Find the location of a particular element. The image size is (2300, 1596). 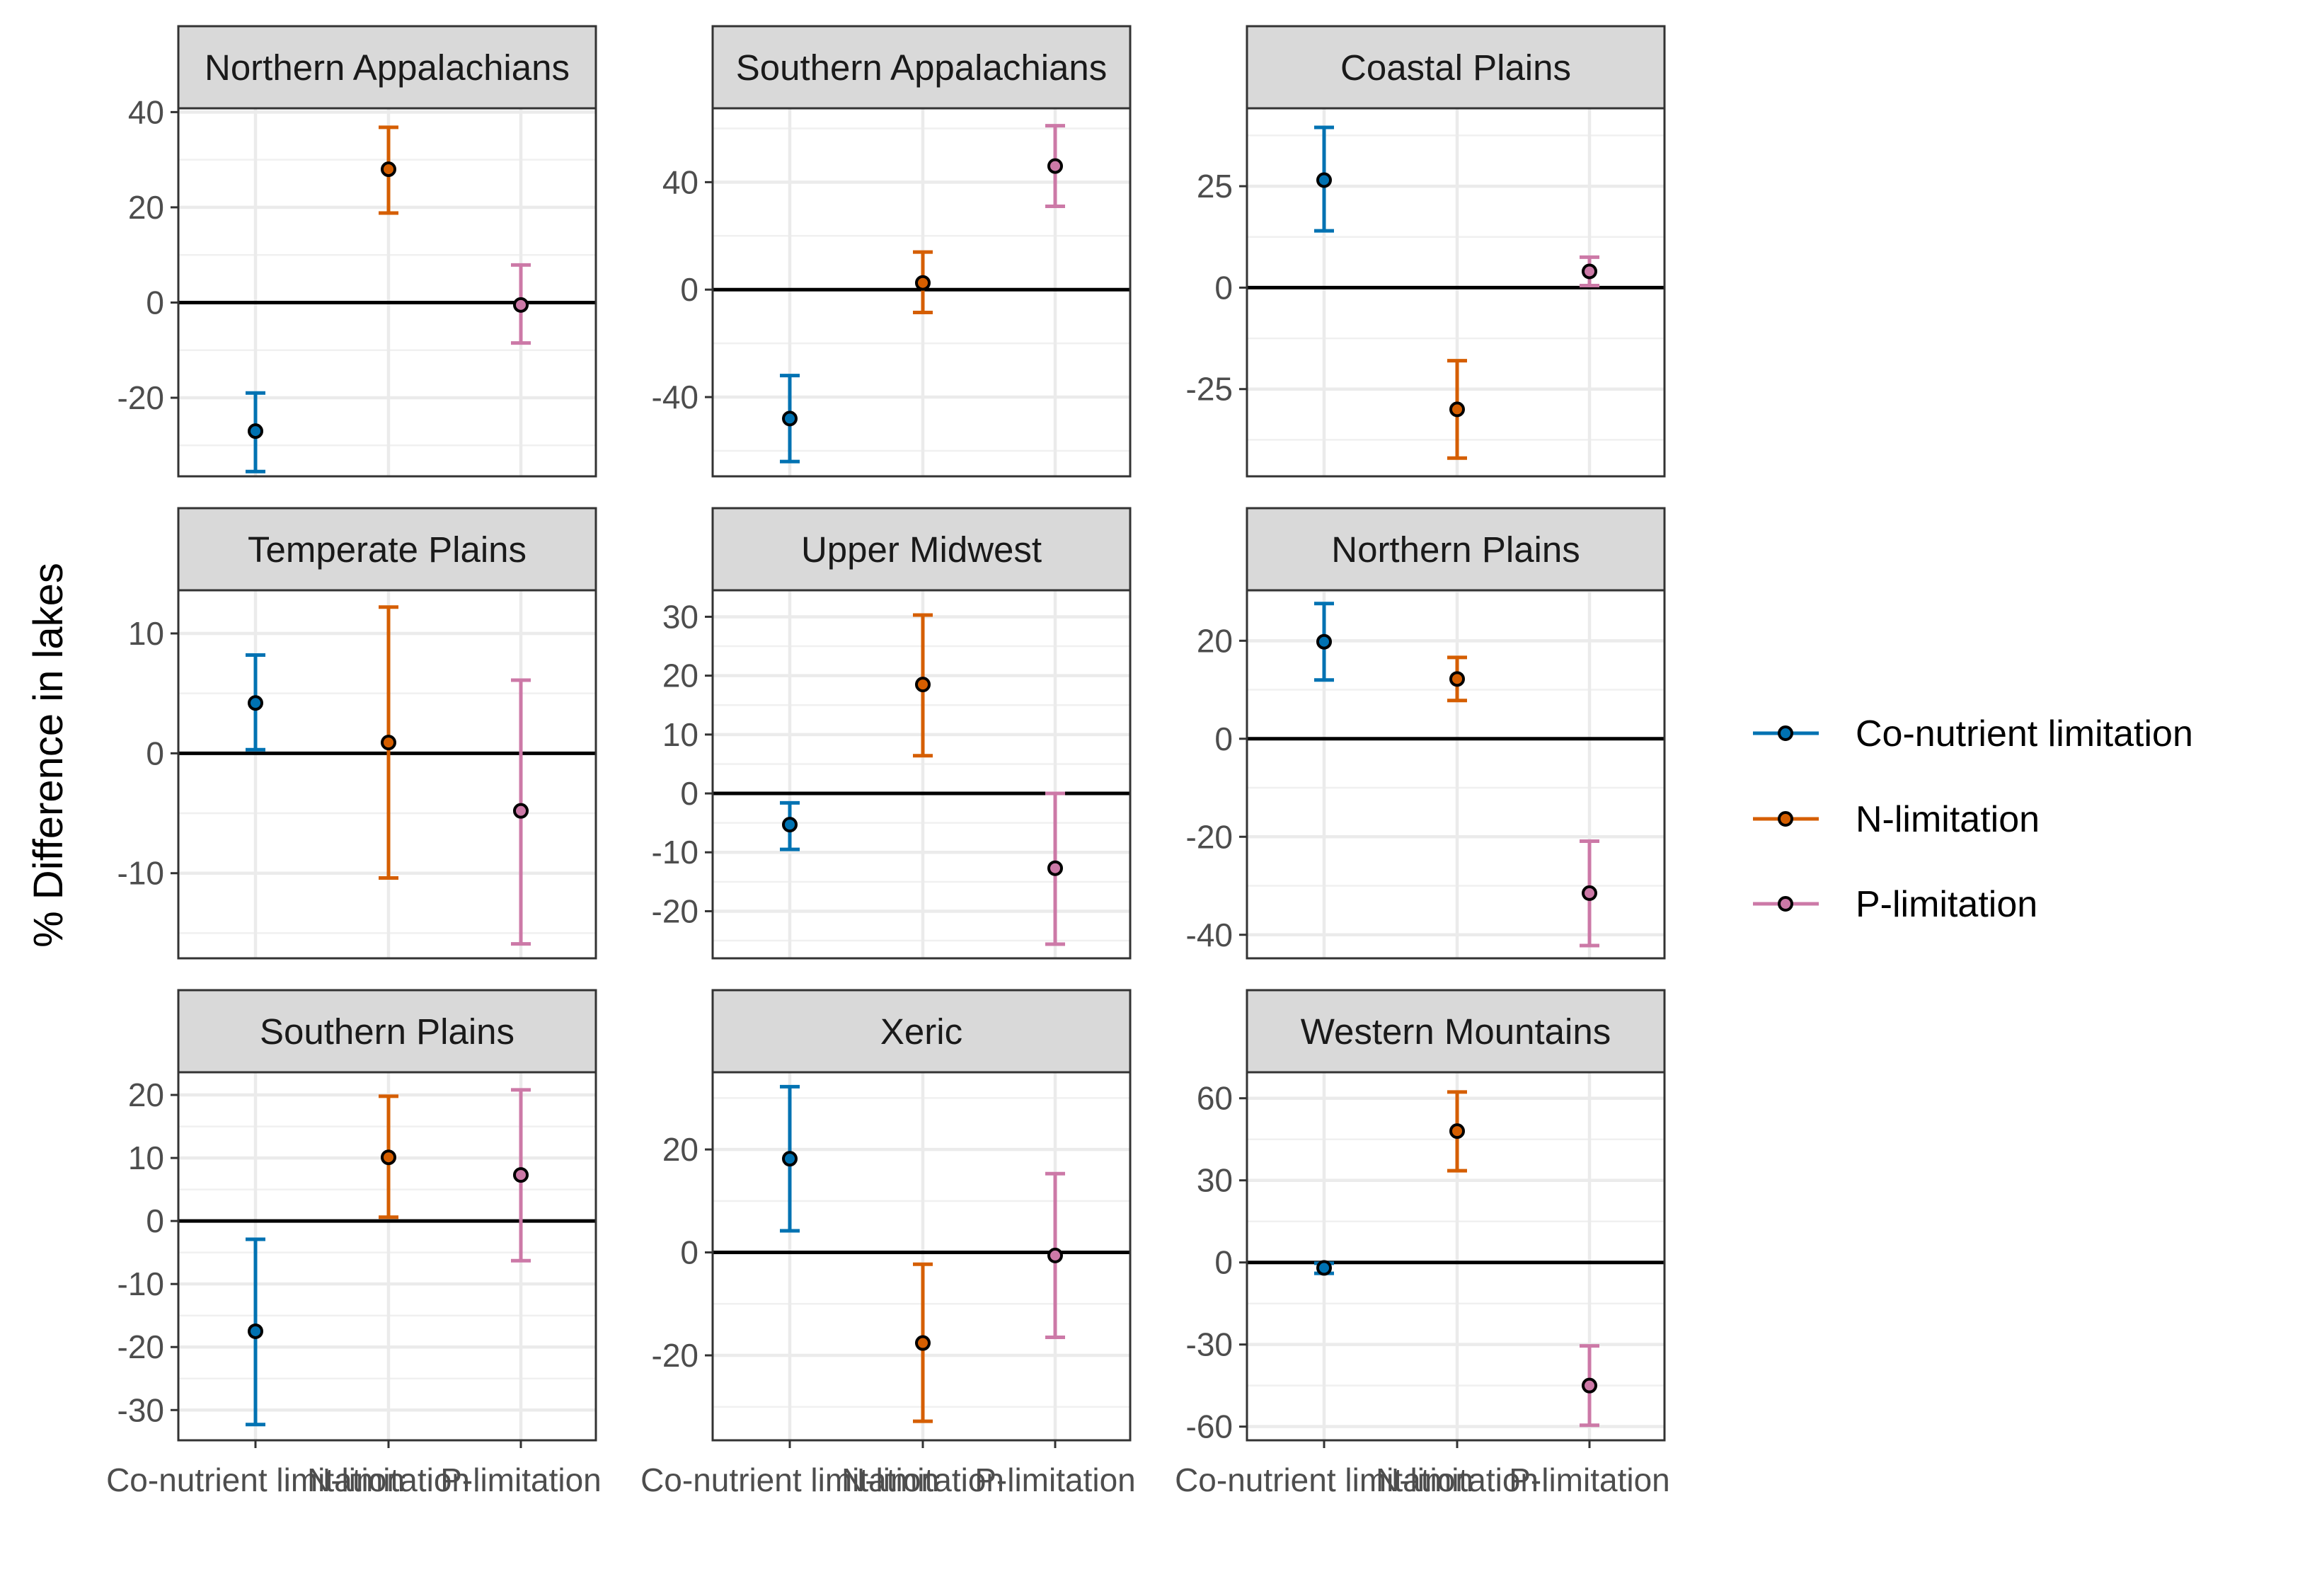

y-tick-label: 25 is located at coordinates (1215, 186).